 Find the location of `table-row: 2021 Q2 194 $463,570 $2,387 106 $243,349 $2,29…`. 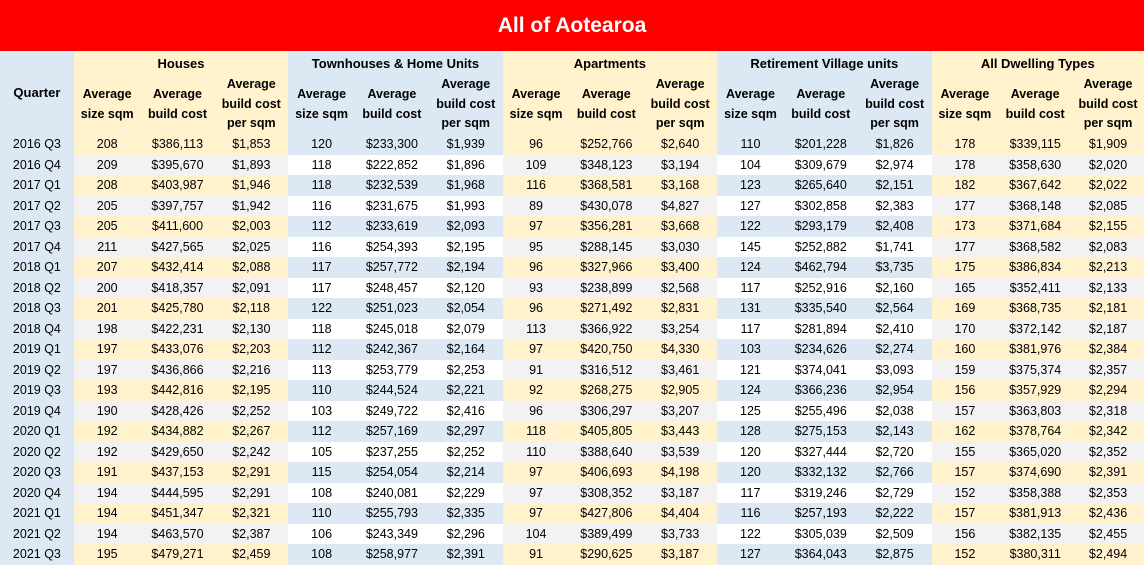

table-row: 2021 Q2 194 $463,570 $2,387 106 $243,349 $2,29… is located at coordinates (572, 533).